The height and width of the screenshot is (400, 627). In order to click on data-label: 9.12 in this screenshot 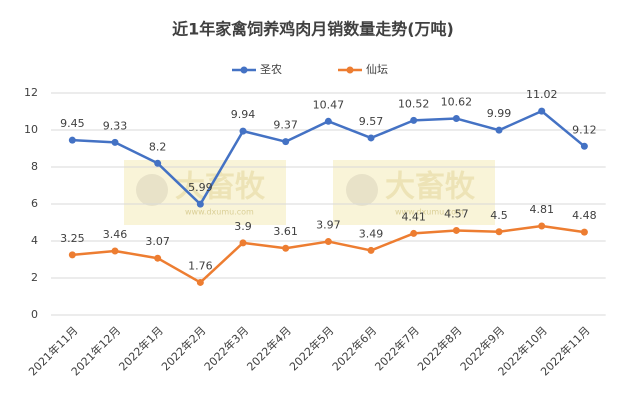, I will do `click(584, 129)`.